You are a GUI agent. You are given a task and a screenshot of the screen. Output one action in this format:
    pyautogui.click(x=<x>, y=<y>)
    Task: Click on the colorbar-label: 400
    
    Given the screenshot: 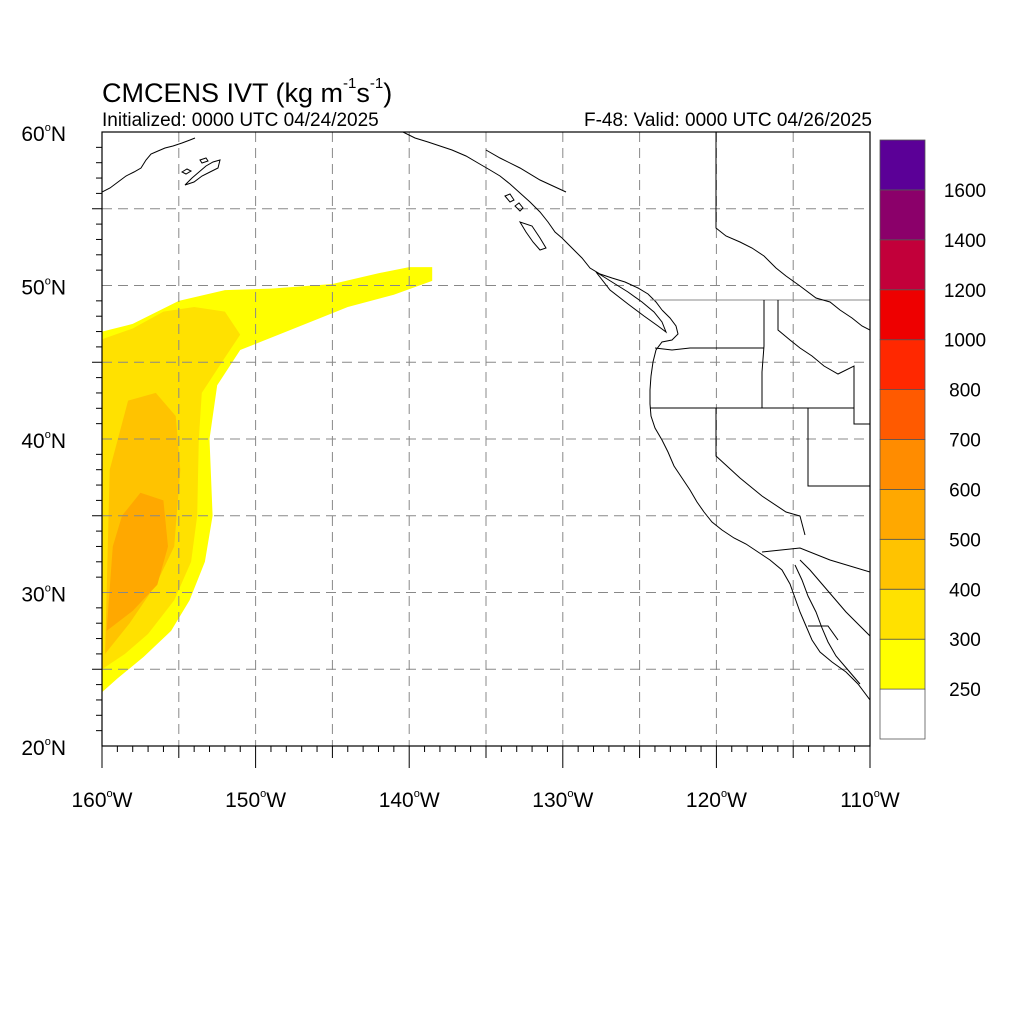 What is the action you would take?
    pyautogui.click(x=965, y=590)
    